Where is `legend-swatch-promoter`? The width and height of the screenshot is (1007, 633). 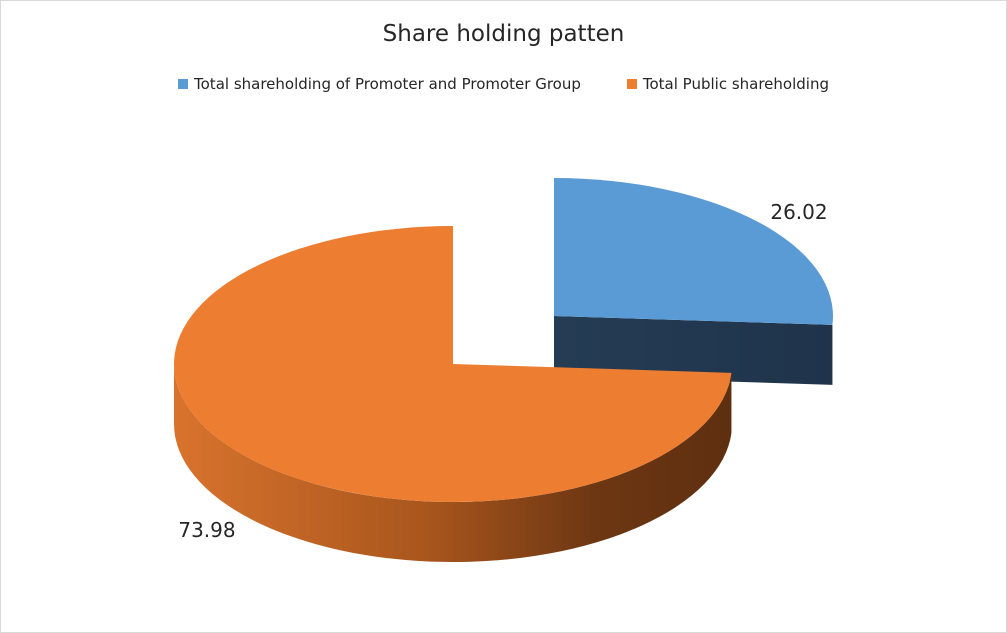
legend-swatch-promoter is located at coordinates (183, 84).